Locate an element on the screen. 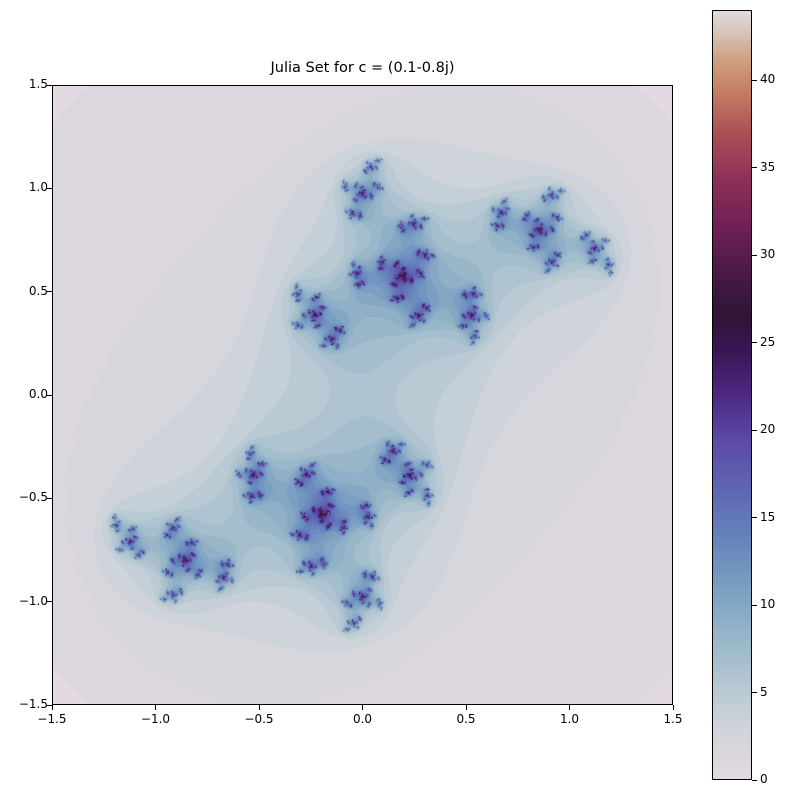 The height and width of the screenshot is (798, 787). colorbar-tick-label: 35 is located at coordinates (768, 166).